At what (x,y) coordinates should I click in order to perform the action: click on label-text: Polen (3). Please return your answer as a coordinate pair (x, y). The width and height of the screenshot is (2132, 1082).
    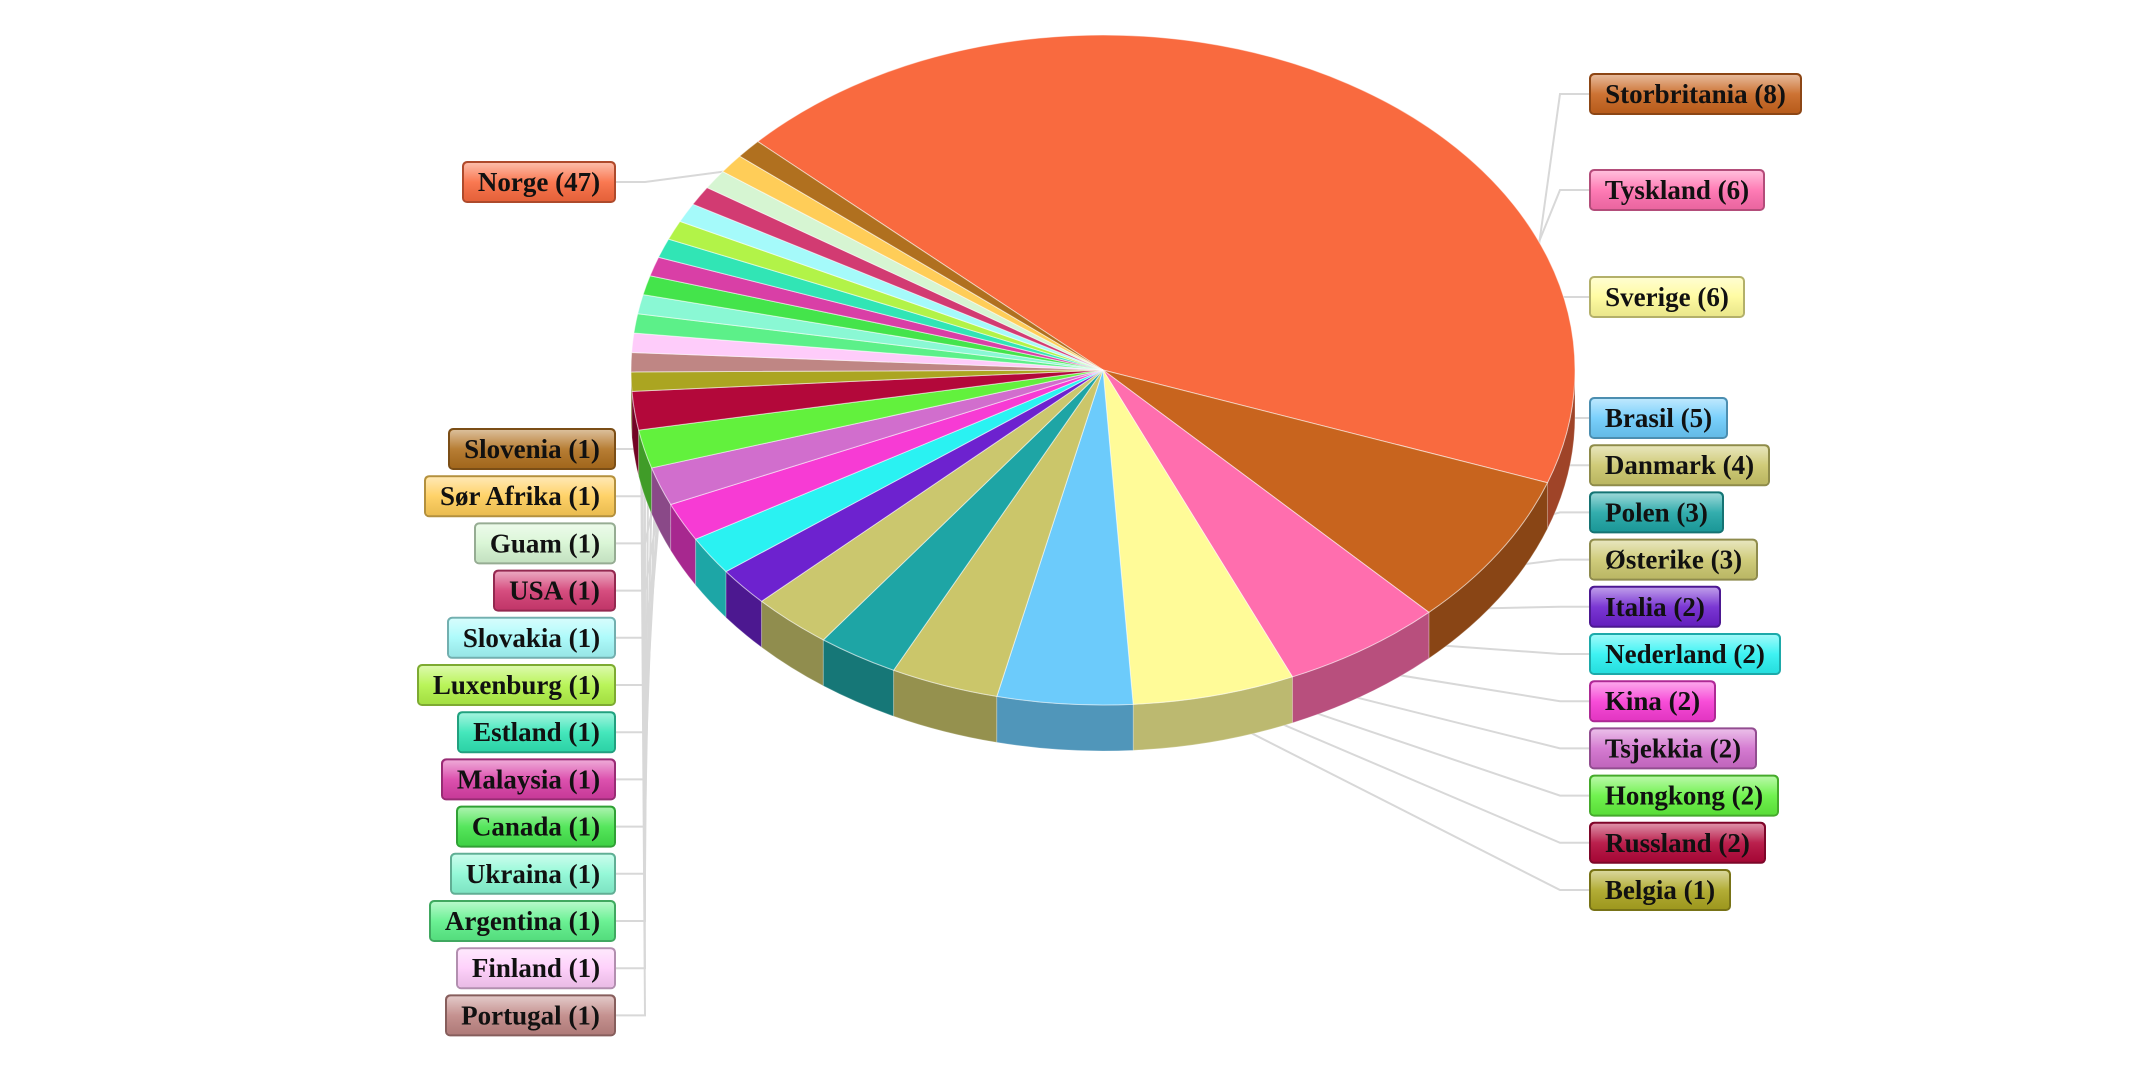
    Looking at the image, I should click on (1656, 512).